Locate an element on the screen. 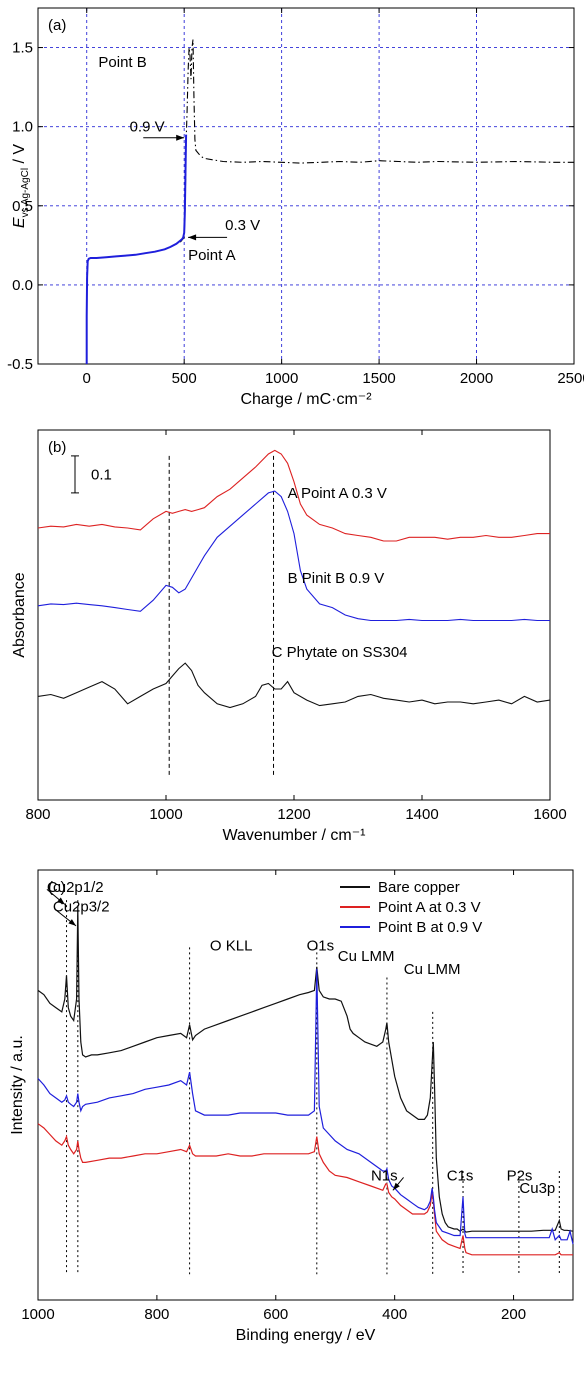 The width and height of the screenshot is (584, 1373). panel-a-annotation-1: 0.9 V is located at coordinates (147, 127).